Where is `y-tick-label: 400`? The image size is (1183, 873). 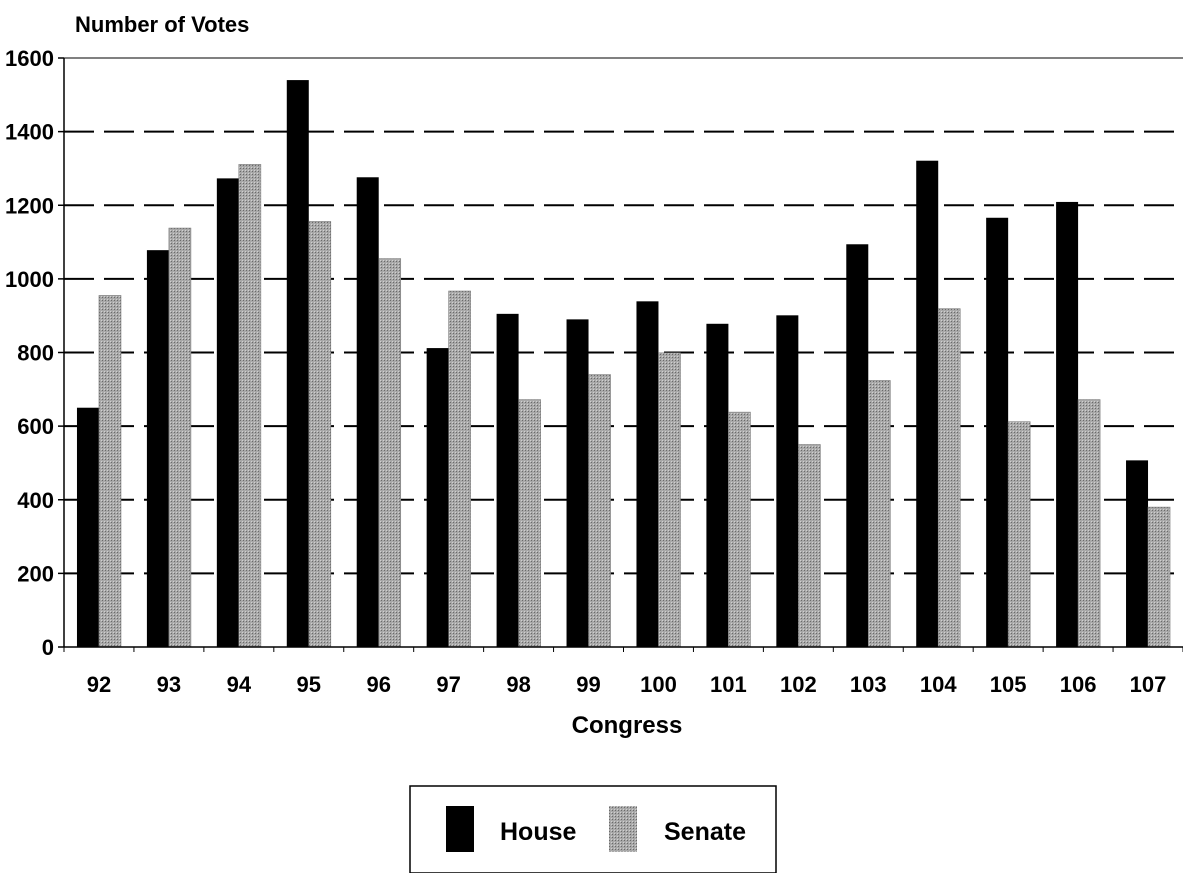 y-tick-label: 400 is located at coordinates (35, 500).